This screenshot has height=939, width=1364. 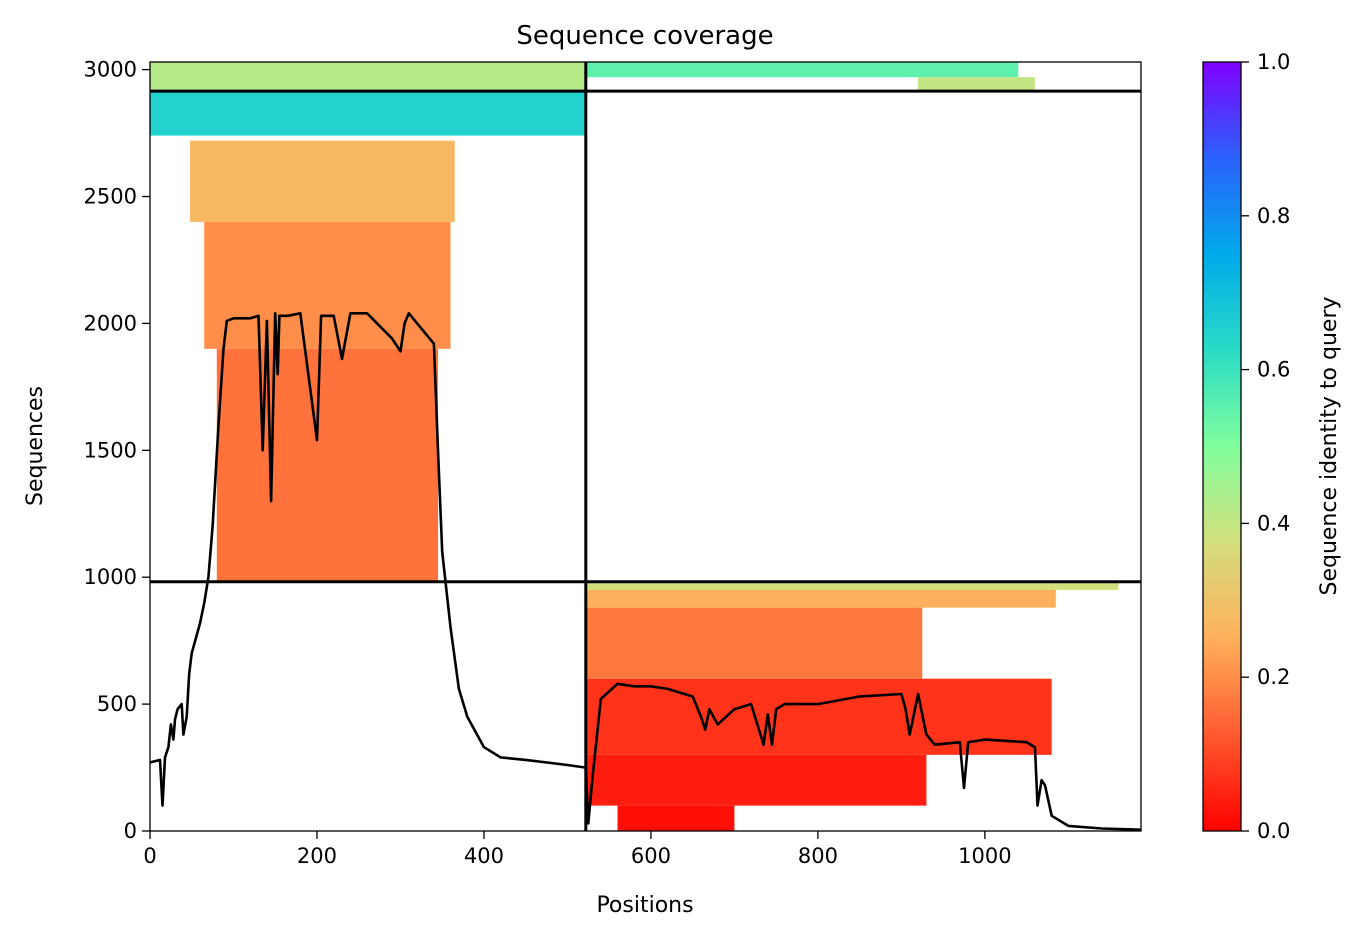 What do you see at coordinates (1265, 446) in the screenshot?
I see `colorbar-ticks: 0.0 0.2 0.4 0.6 0.8 1.0` at bounding box center [1265, 446].